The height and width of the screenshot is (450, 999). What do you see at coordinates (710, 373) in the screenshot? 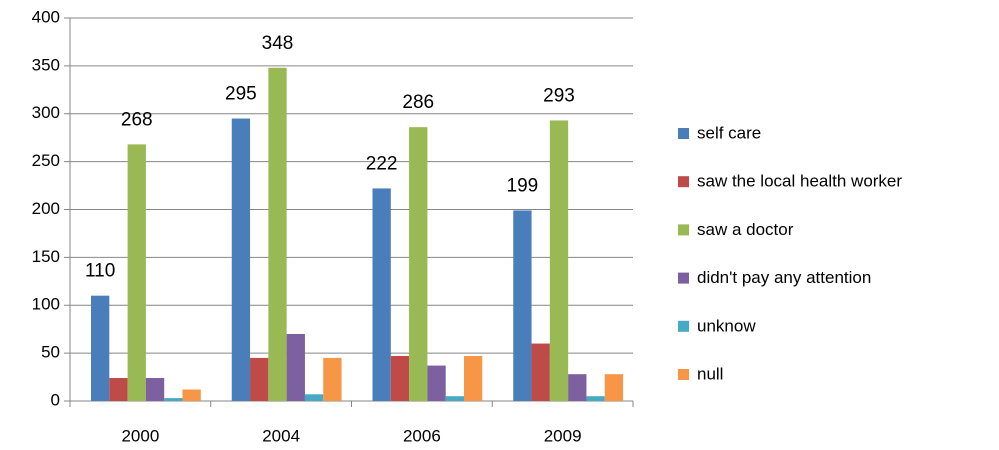
I see `legend-label: null` at bounding box center [710, 373].